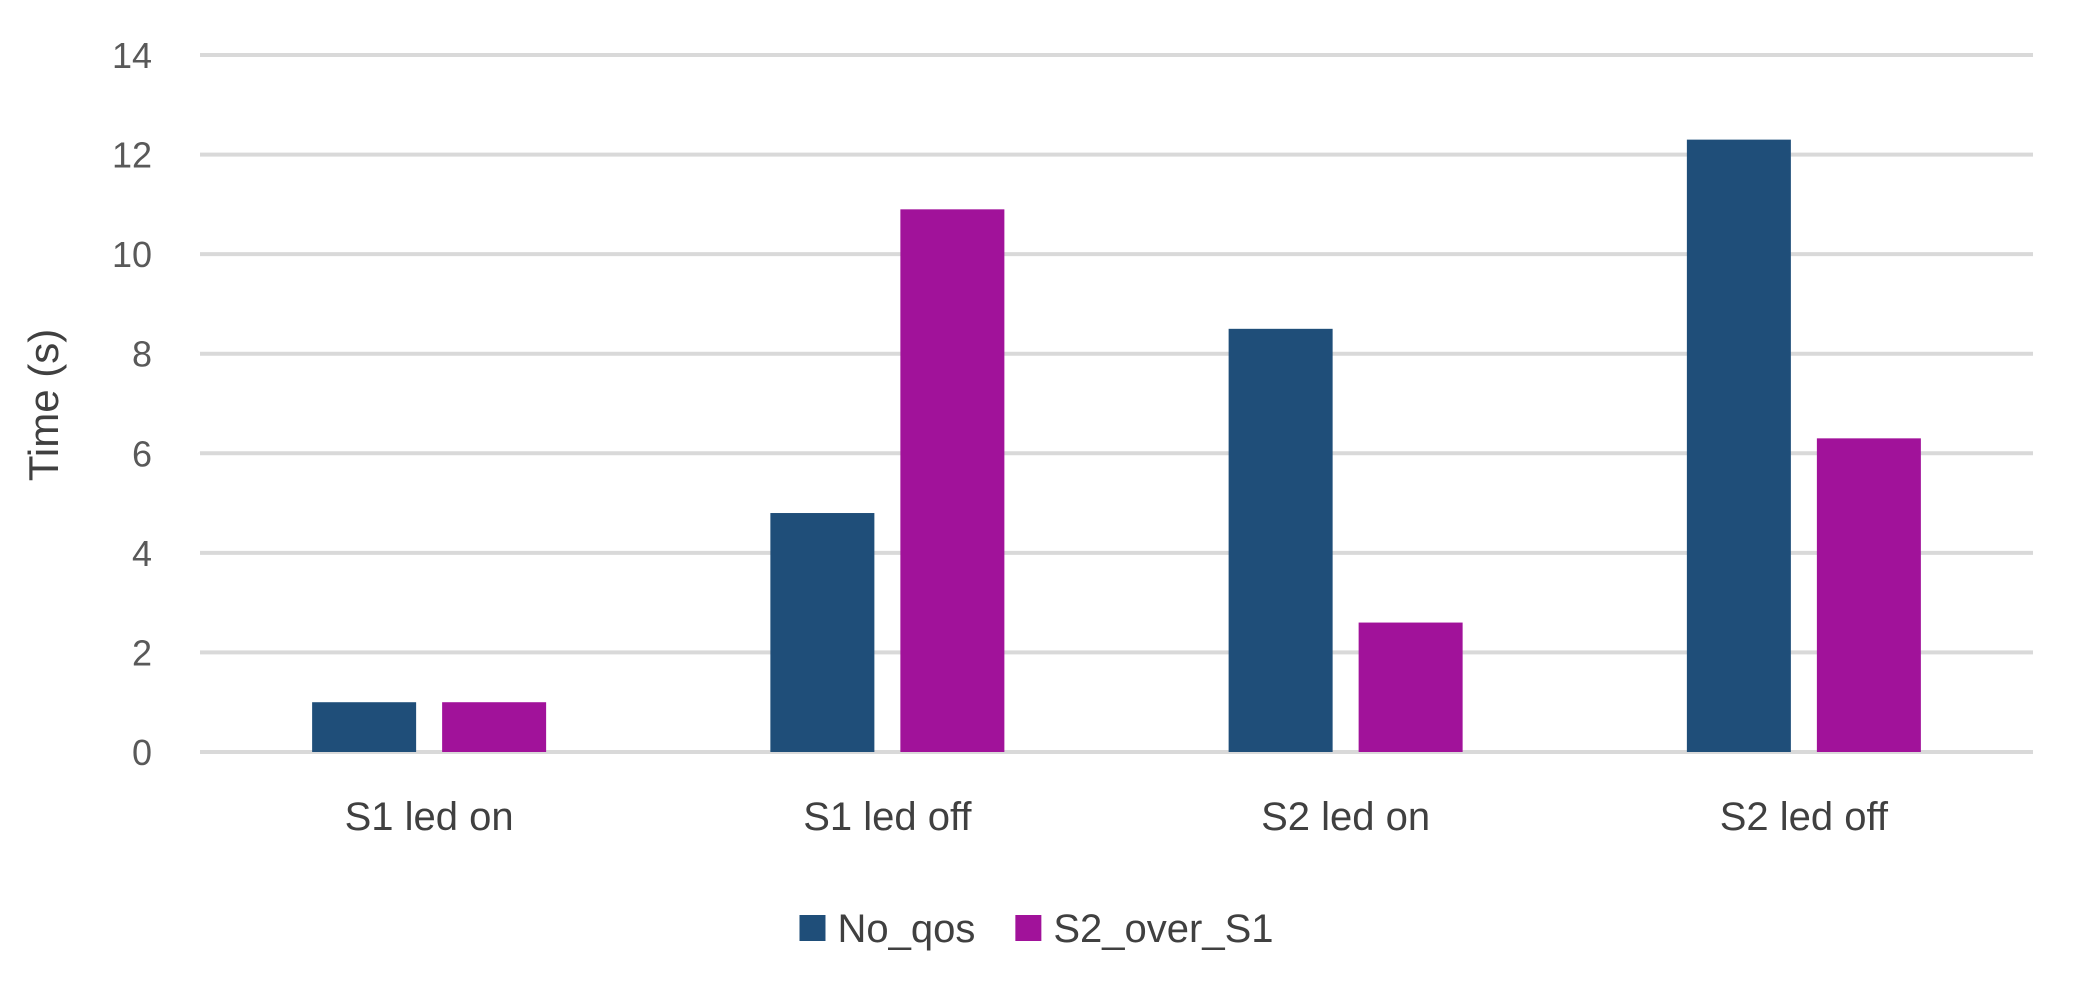  I want to click on y-tick-label: 10, so click(132, 254).